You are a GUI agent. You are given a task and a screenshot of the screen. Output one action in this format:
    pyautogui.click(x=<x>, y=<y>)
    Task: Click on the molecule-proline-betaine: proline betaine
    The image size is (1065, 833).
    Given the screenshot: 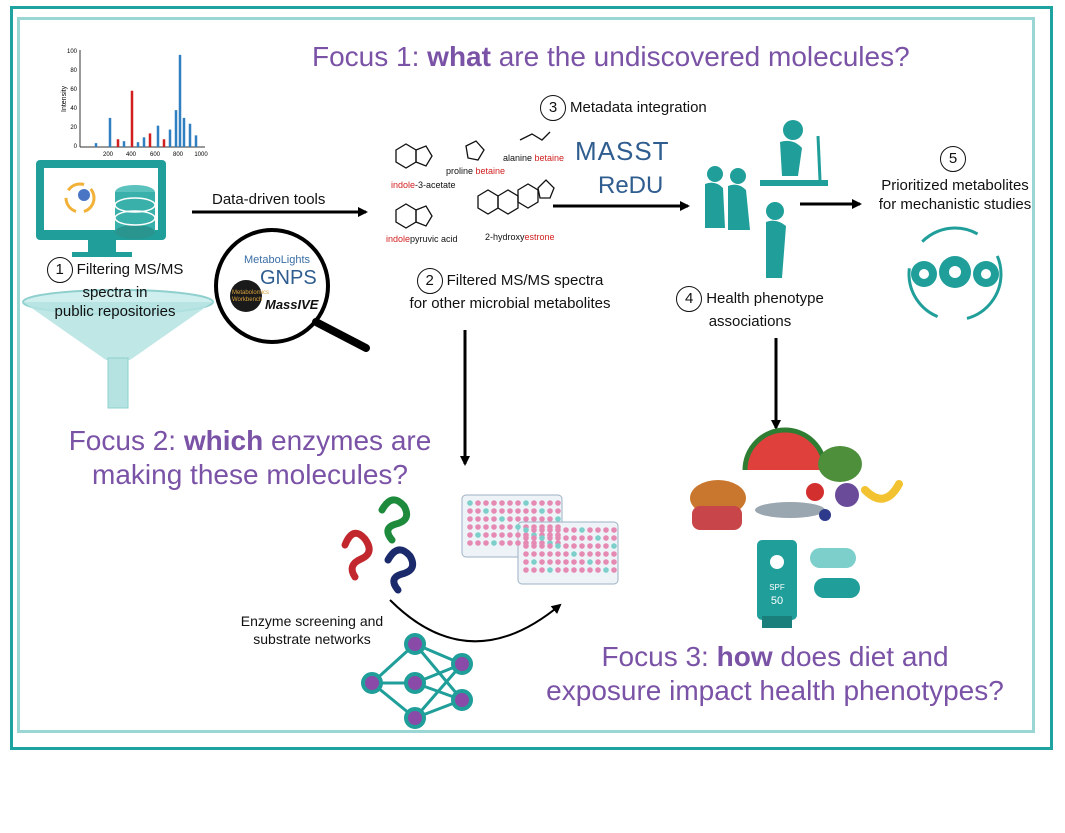 What is the action you would take?
    pyautogui.click(x=476, y=171)
    